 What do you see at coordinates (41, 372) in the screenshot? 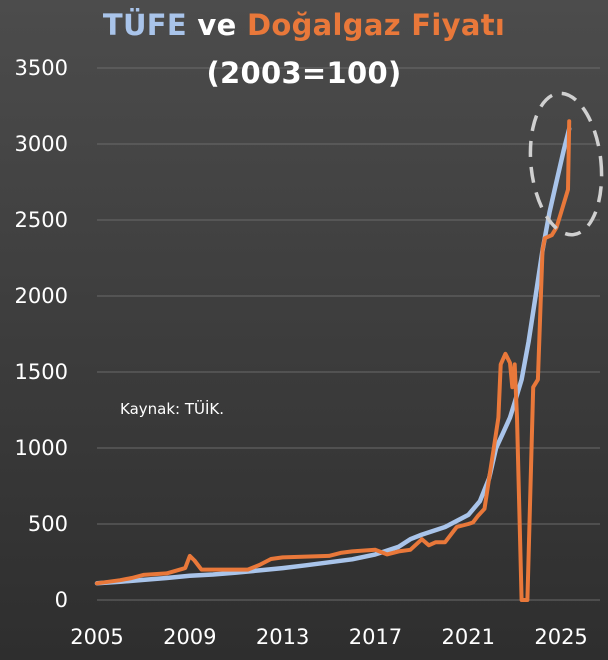
I see `y-tick-label: 1500` at bounding box center [41, 372].